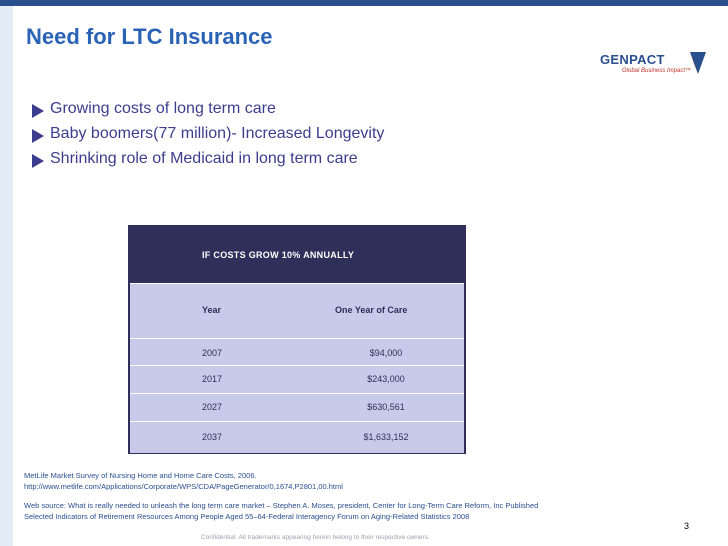 The width and height of the screenshot is (728, 546). Describe the element at coordinates (297, 352) in the screenshot. I see `table-row: 2007 $94,000` at that location.